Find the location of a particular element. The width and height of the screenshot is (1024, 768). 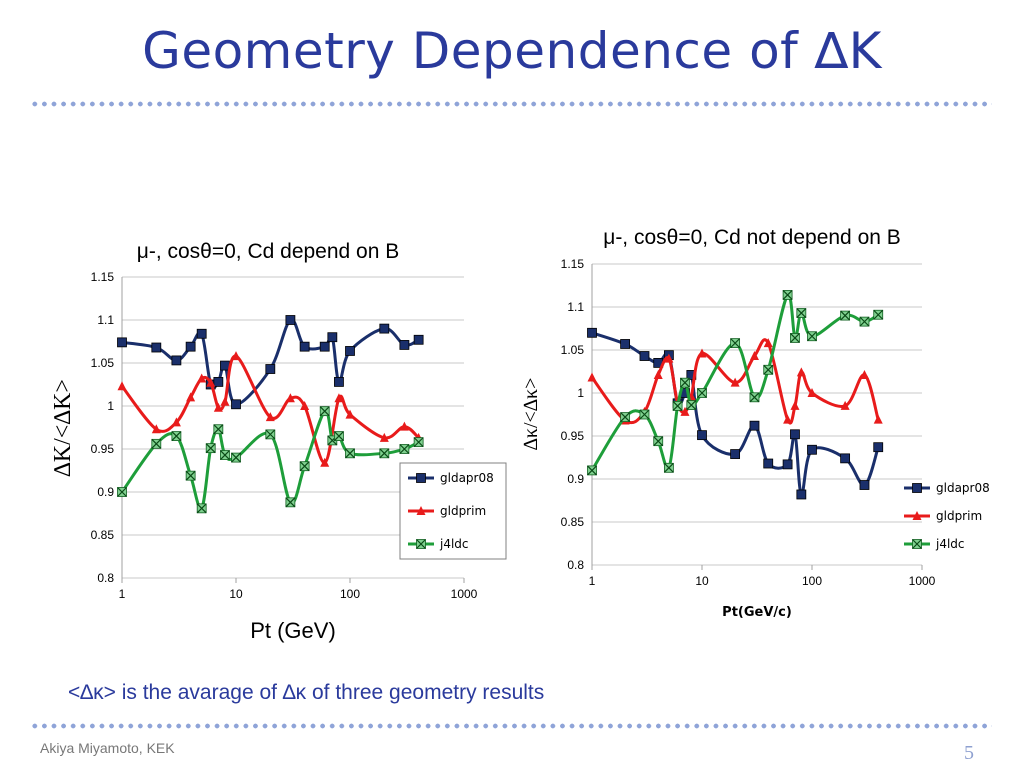

x-axis-label: Pt(GeV/c) is located at coordinates (757, 612).